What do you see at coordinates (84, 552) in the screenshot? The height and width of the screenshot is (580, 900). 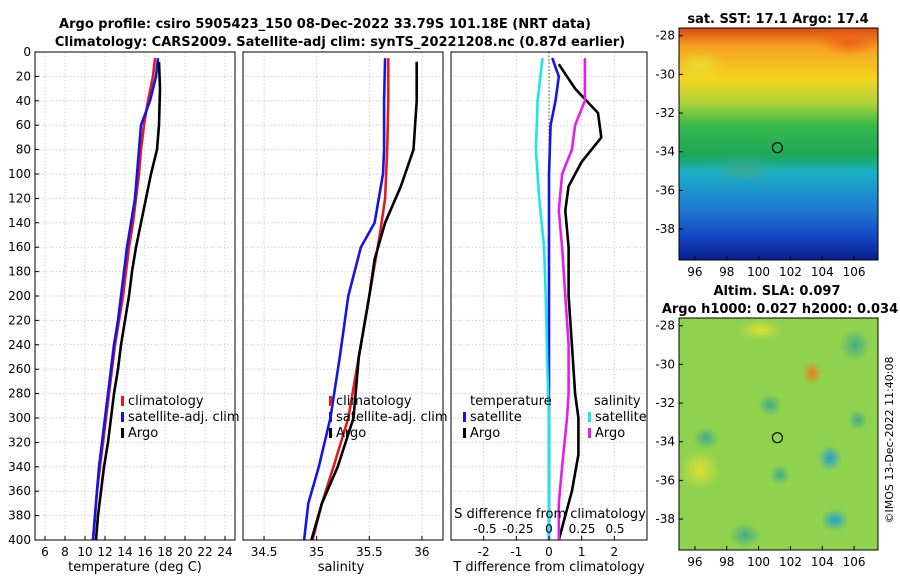 I see `x-tick-label: 10` at bounding box center [84, 552].